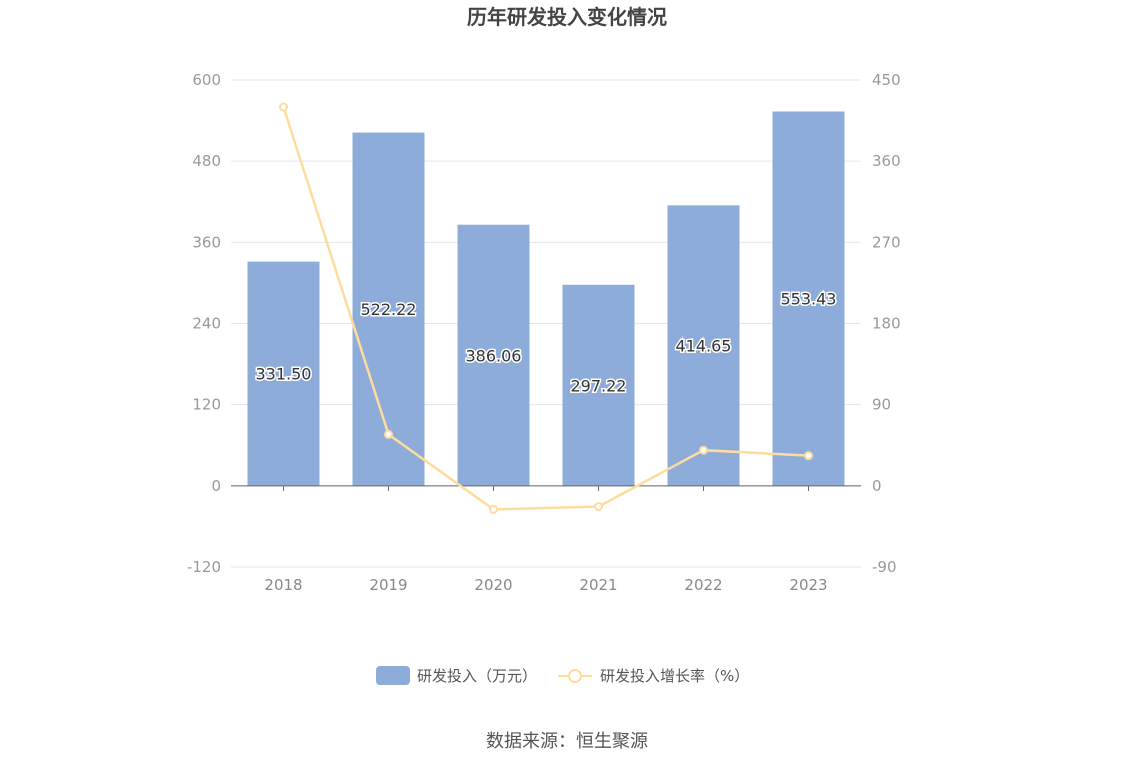 The image size is (1134, 766). What do you see at coordinates (881, 405) in the screenshot?
I see `right-tick-label: 90` at bounding box center [881, 405].